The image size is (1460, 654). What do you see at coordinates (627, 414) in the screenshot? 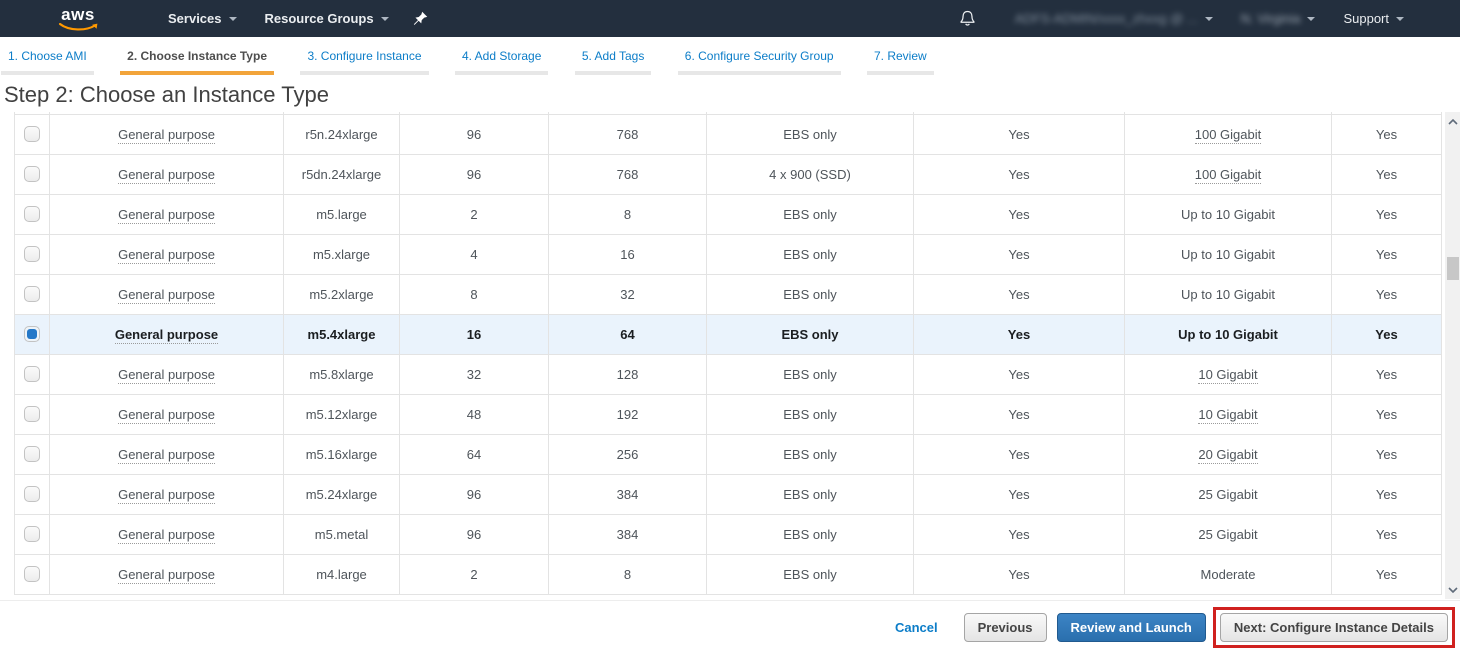
I see `memory-cell: 192` at bounding box center [627, 414].